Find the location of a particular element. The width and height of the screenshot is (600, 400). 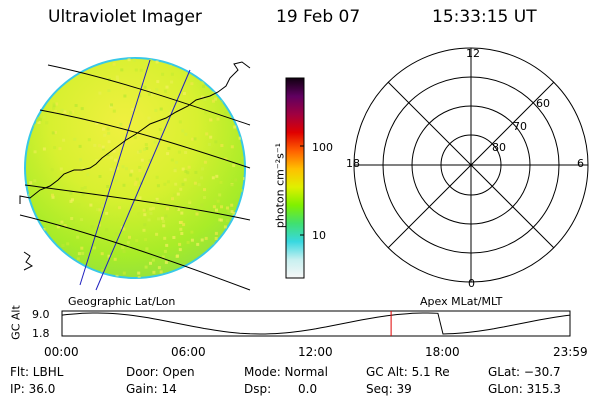

polar-mlt-0: 0 is located at coordinates (471, 283).